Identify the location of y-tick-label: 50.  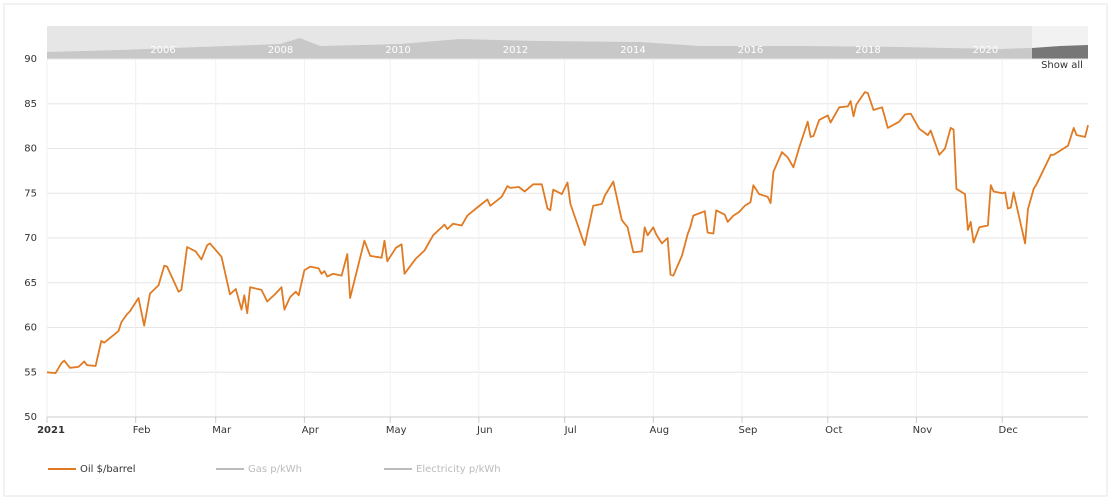
(30, 417).